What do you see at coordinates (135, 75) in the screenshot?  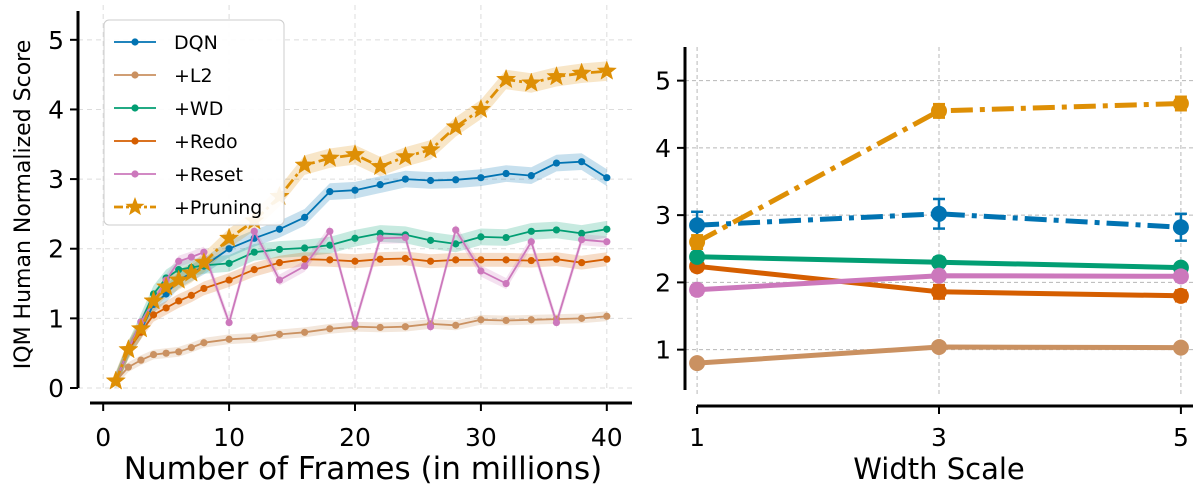 I see `legend-marker-l2` at bounding box center [135, 75].